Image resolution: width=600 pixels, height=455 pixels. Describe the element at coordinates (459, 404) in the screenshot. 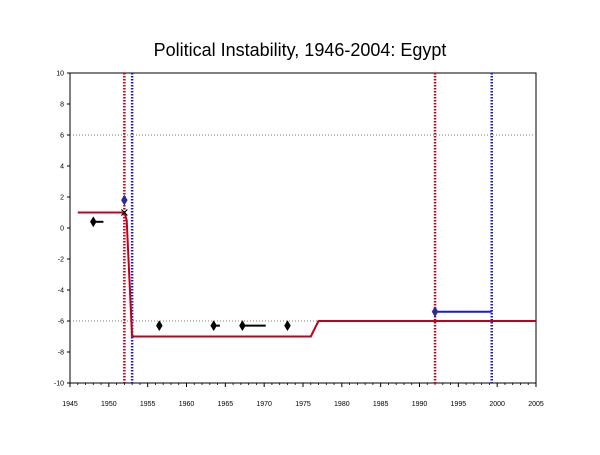

I see `x-tick-label: 1995` at that location.